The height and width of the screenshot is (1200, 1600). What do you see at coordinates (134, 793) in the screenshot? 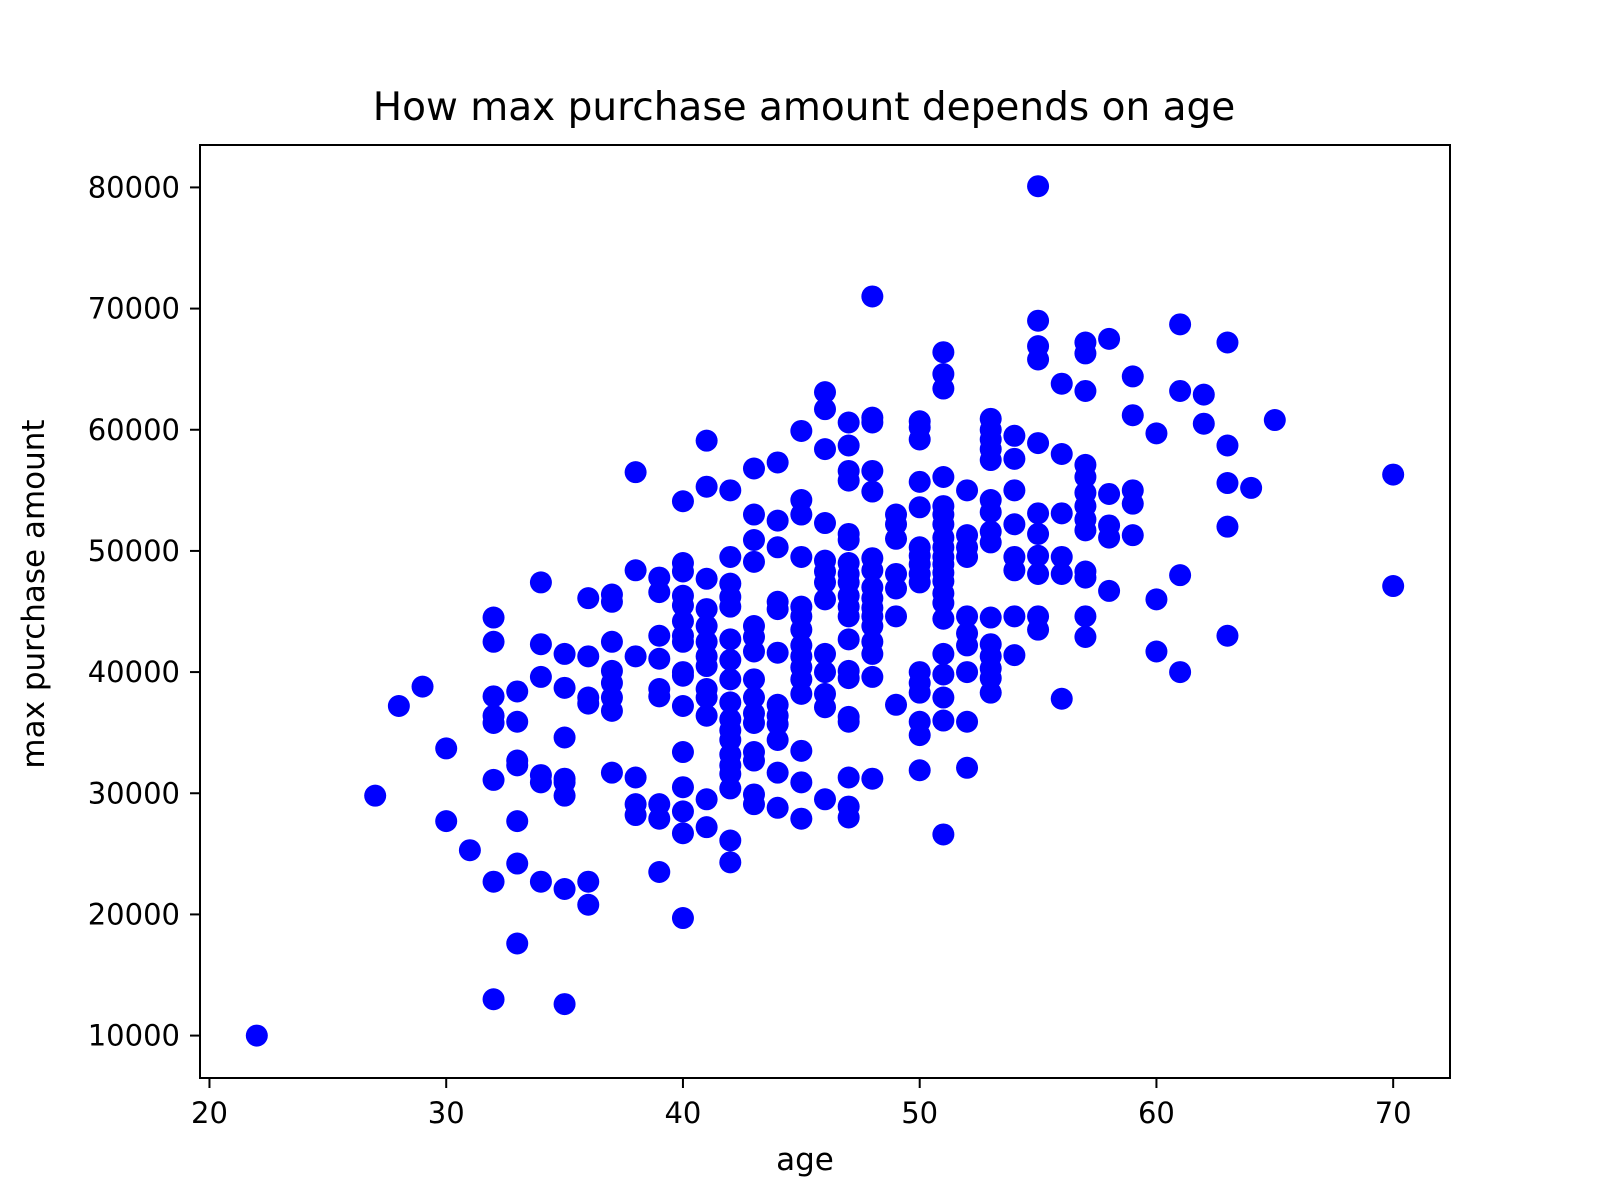
I see `y-tick-label: 30000` at bounding box center [134, 793].